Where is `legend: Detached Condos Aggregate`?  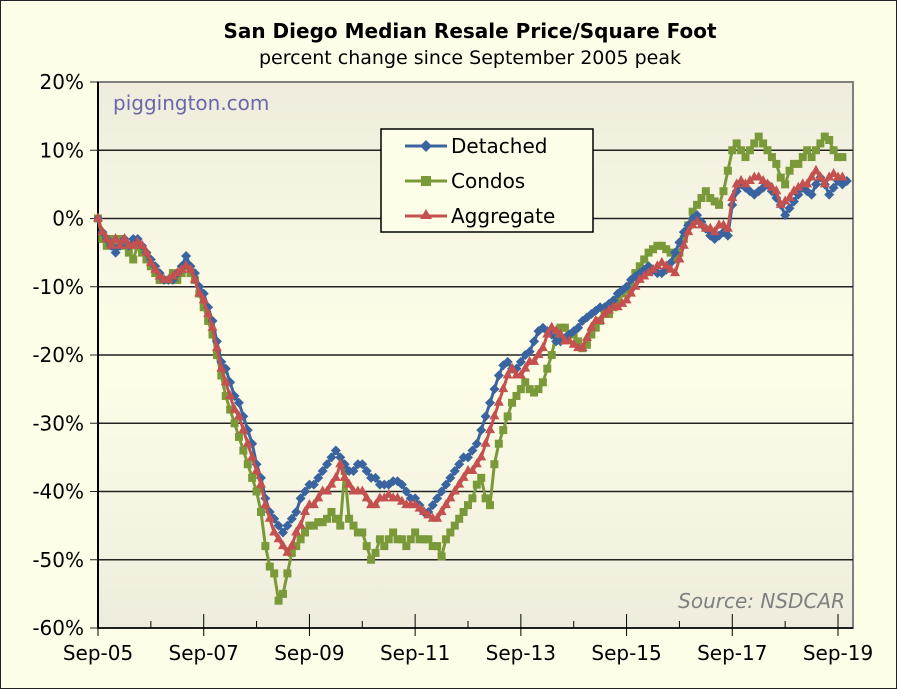 legend: Detached Condos Aggregate is located at coordinates (487, 180).